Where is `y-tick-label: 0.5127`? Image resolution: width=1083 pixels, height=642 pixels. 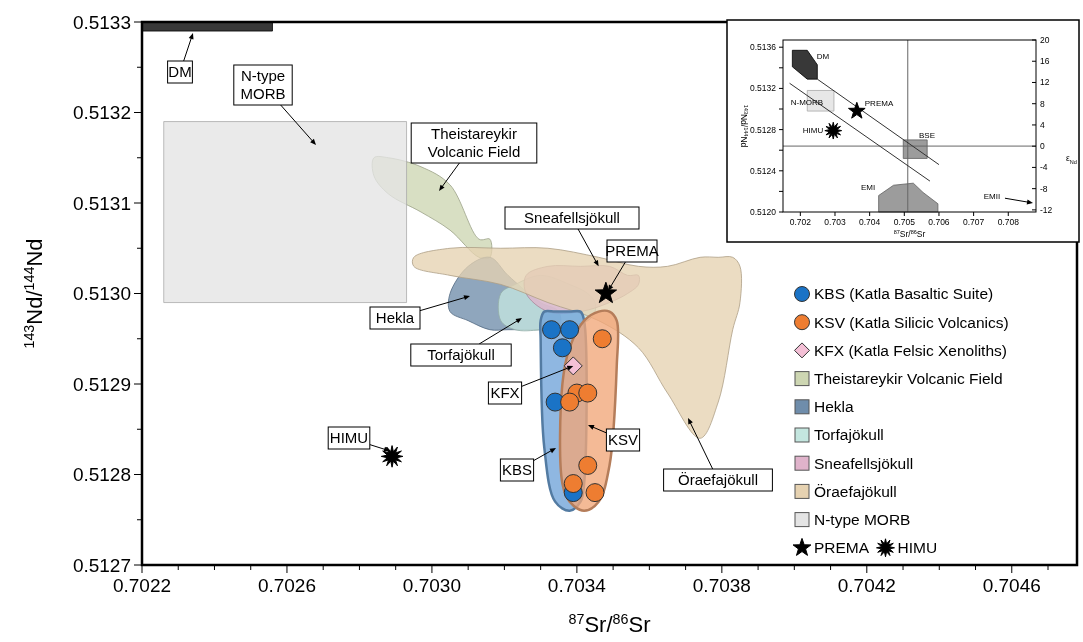
y-tick-label: 0.5127 is located at coordinates (101, 565).